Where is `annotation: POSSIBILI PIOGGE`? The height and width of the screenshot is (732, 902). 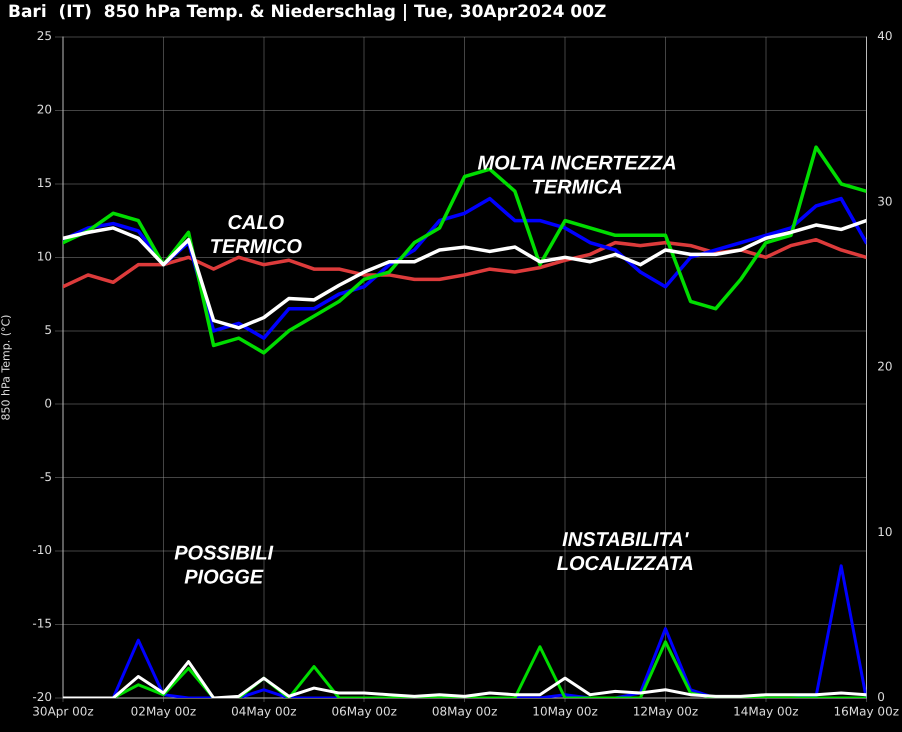 annotation: POSSIBILI PIOGGE is located at coordinates (224, 565).